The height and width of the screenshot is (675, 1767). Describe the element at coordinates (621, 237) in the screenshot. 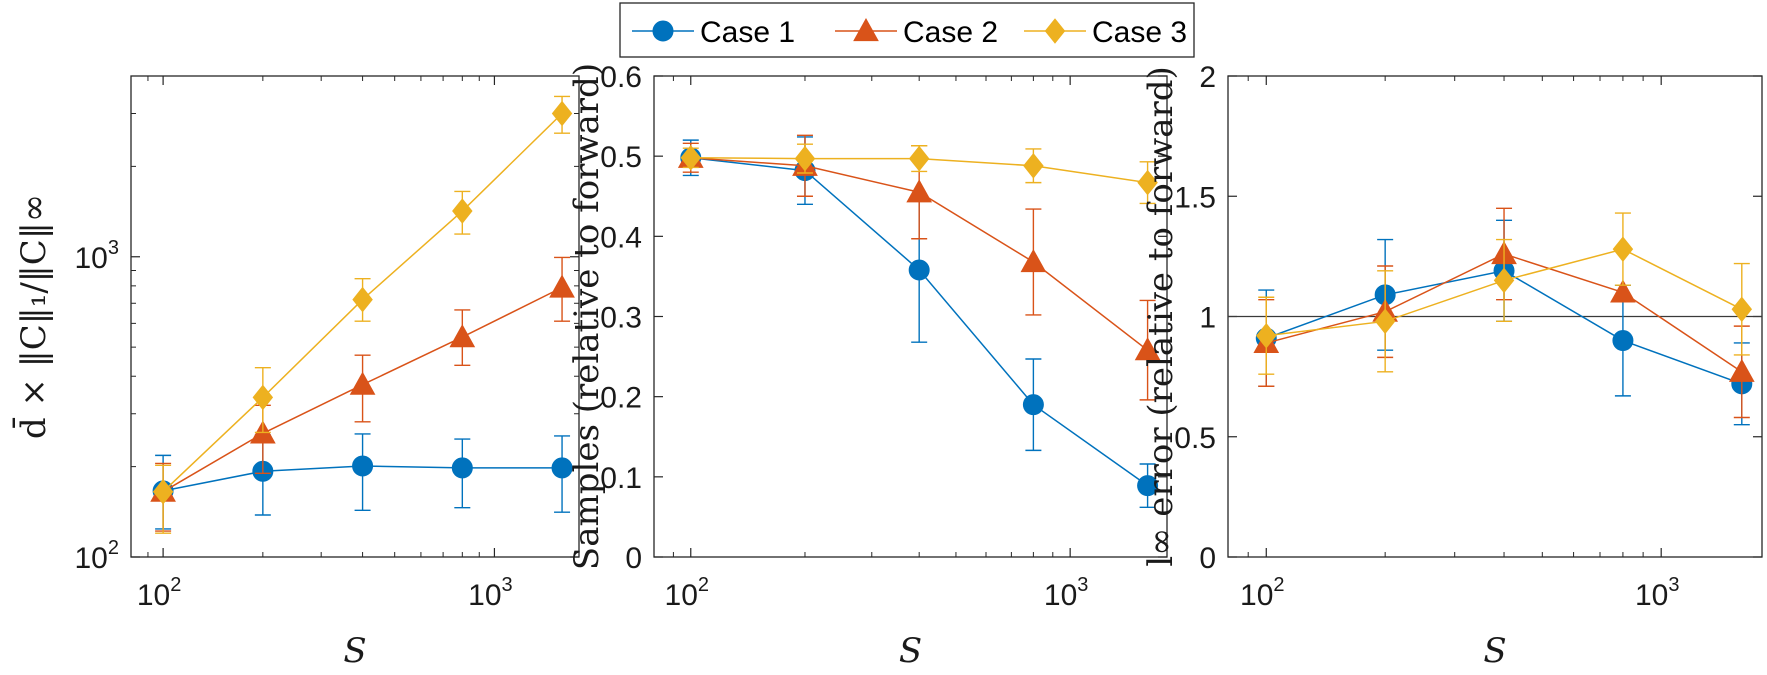

I see `y-tick-label: 0.4` at that location.